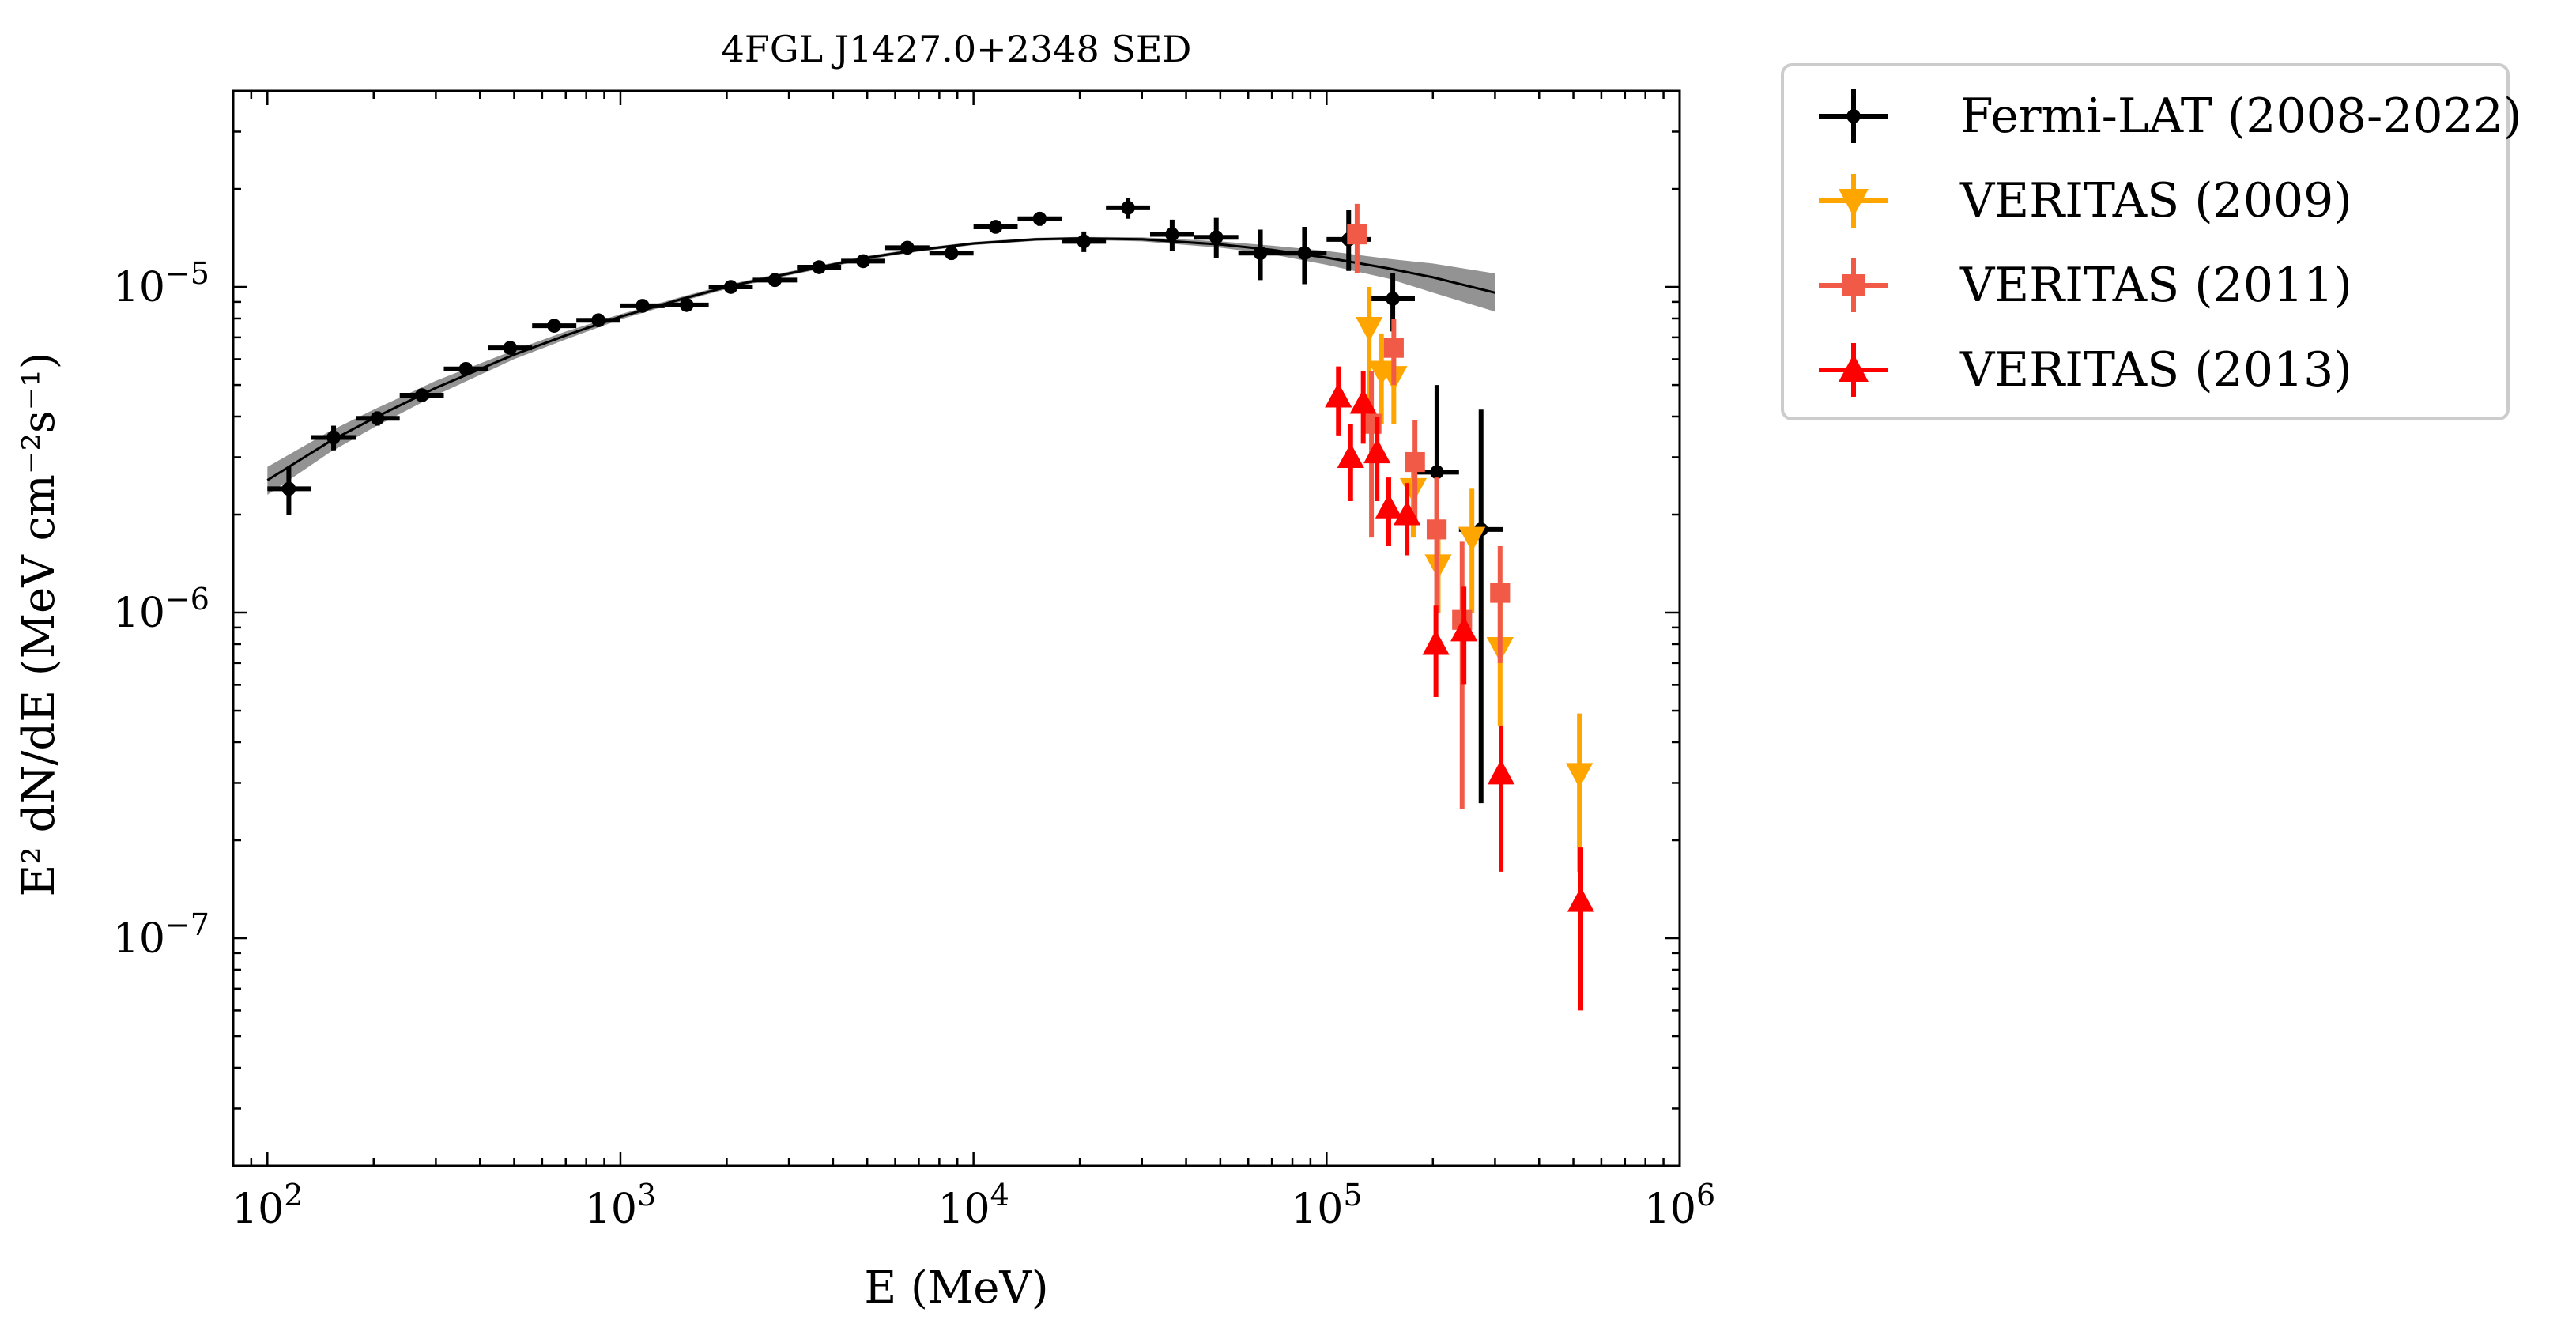 This screenshot has width=2576, height=1335. I want to click on legend-entry: VERITAS (2013), so click(2085, 370).